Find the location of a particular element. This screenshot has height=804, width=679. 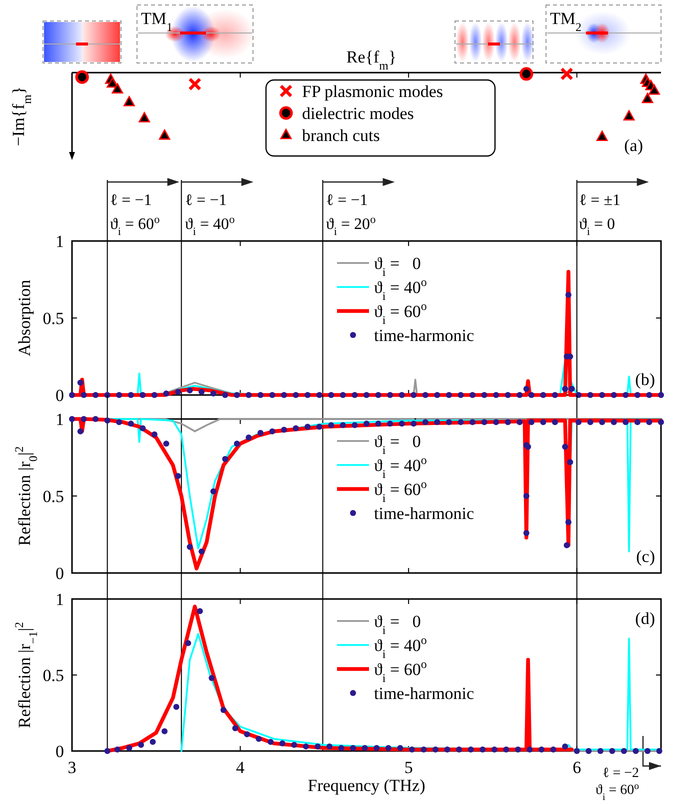

text: ℓ = −1 ϑ$_{i}$ = 40$^{o}$ is located at coordinates (210, 215).